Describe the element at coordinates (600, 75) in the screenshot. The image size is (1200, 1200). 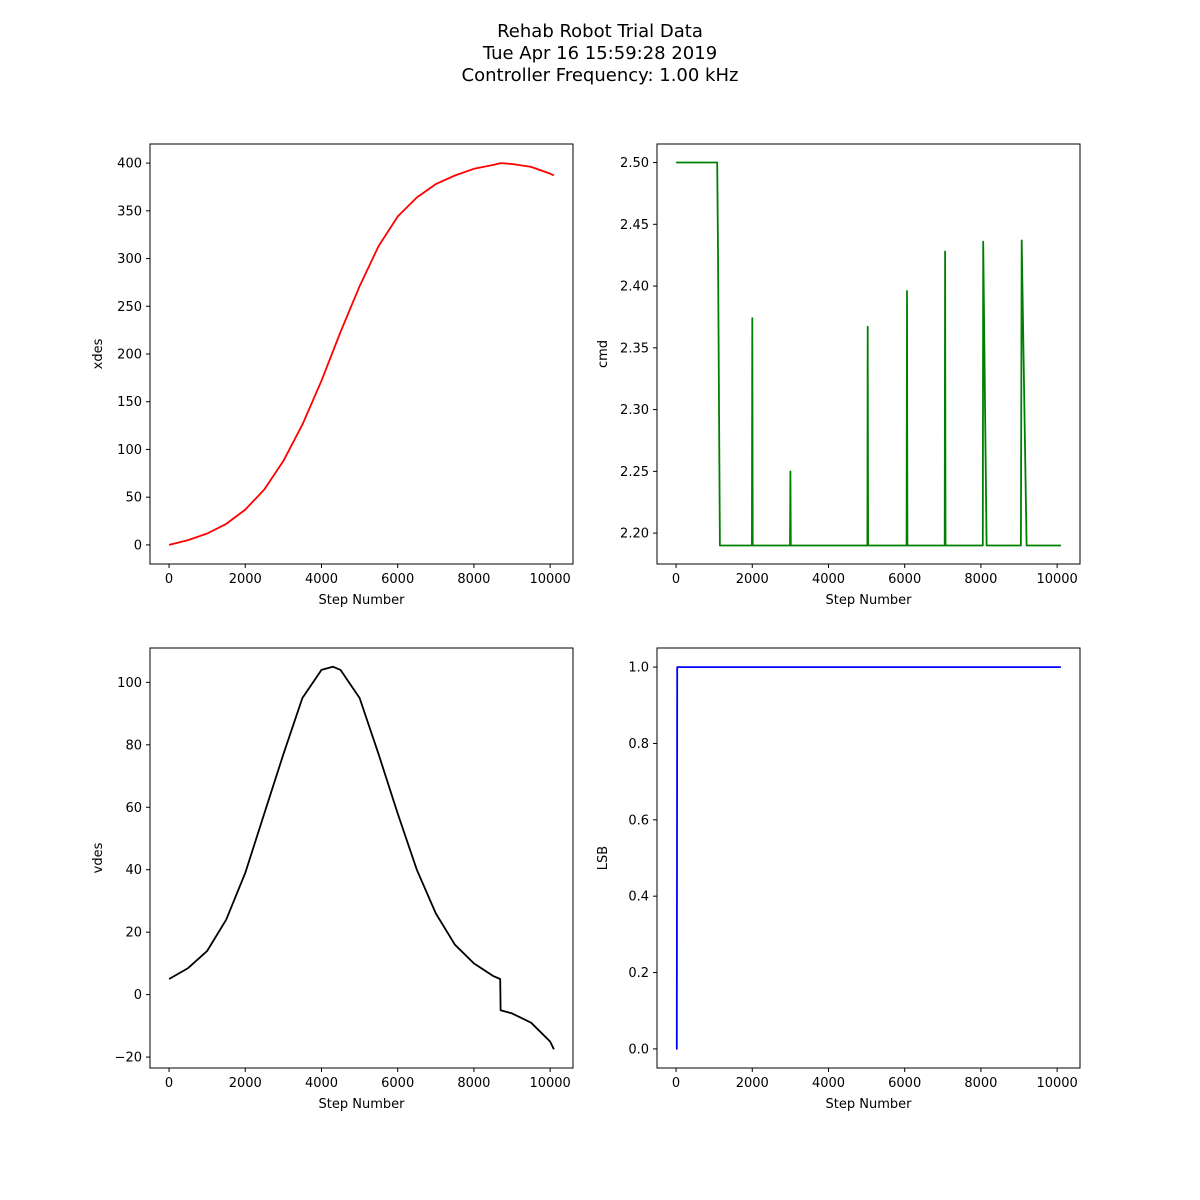
I see `figure-title-line-3: Controller Frequency: 1.00 kHz` at that location.